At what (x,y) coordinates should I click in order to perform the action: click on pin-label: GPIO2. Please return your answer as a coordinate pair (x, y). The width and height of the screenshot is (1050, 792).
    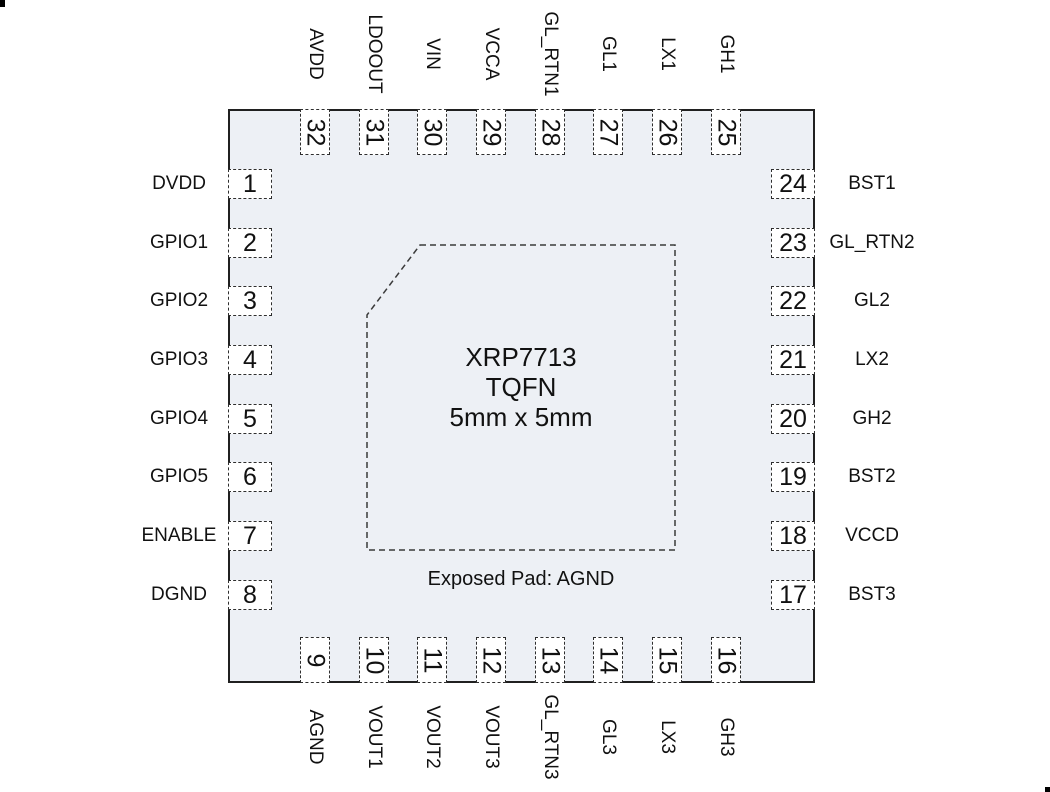
    Looking at the image, I should click on (179, 300).